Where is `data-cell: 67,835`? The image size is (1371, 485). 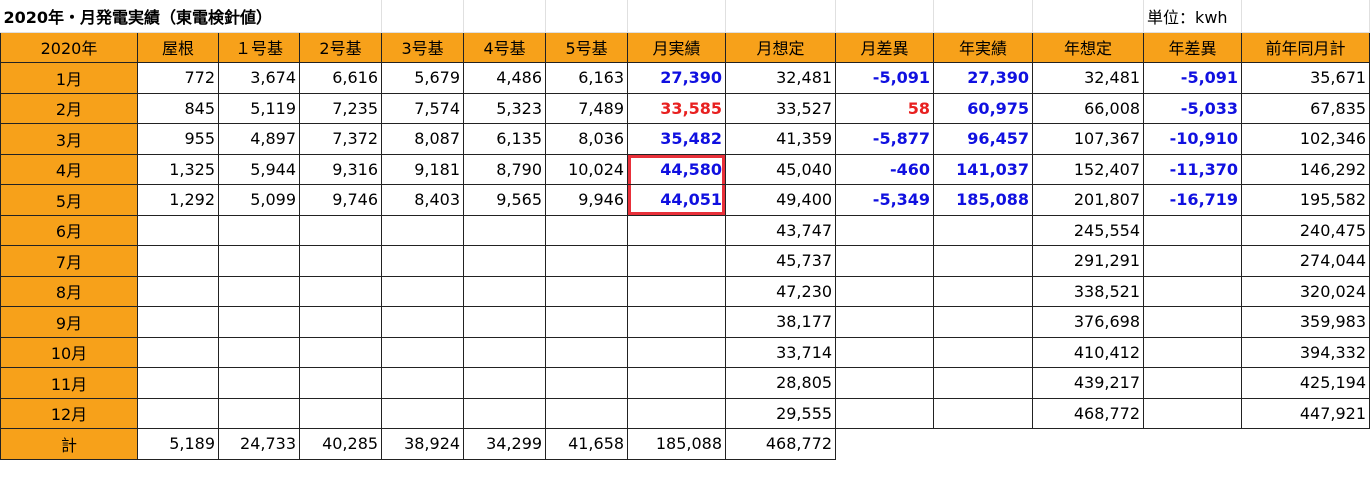
data-cell: 67,835 is located at coordinates (1306, 108).